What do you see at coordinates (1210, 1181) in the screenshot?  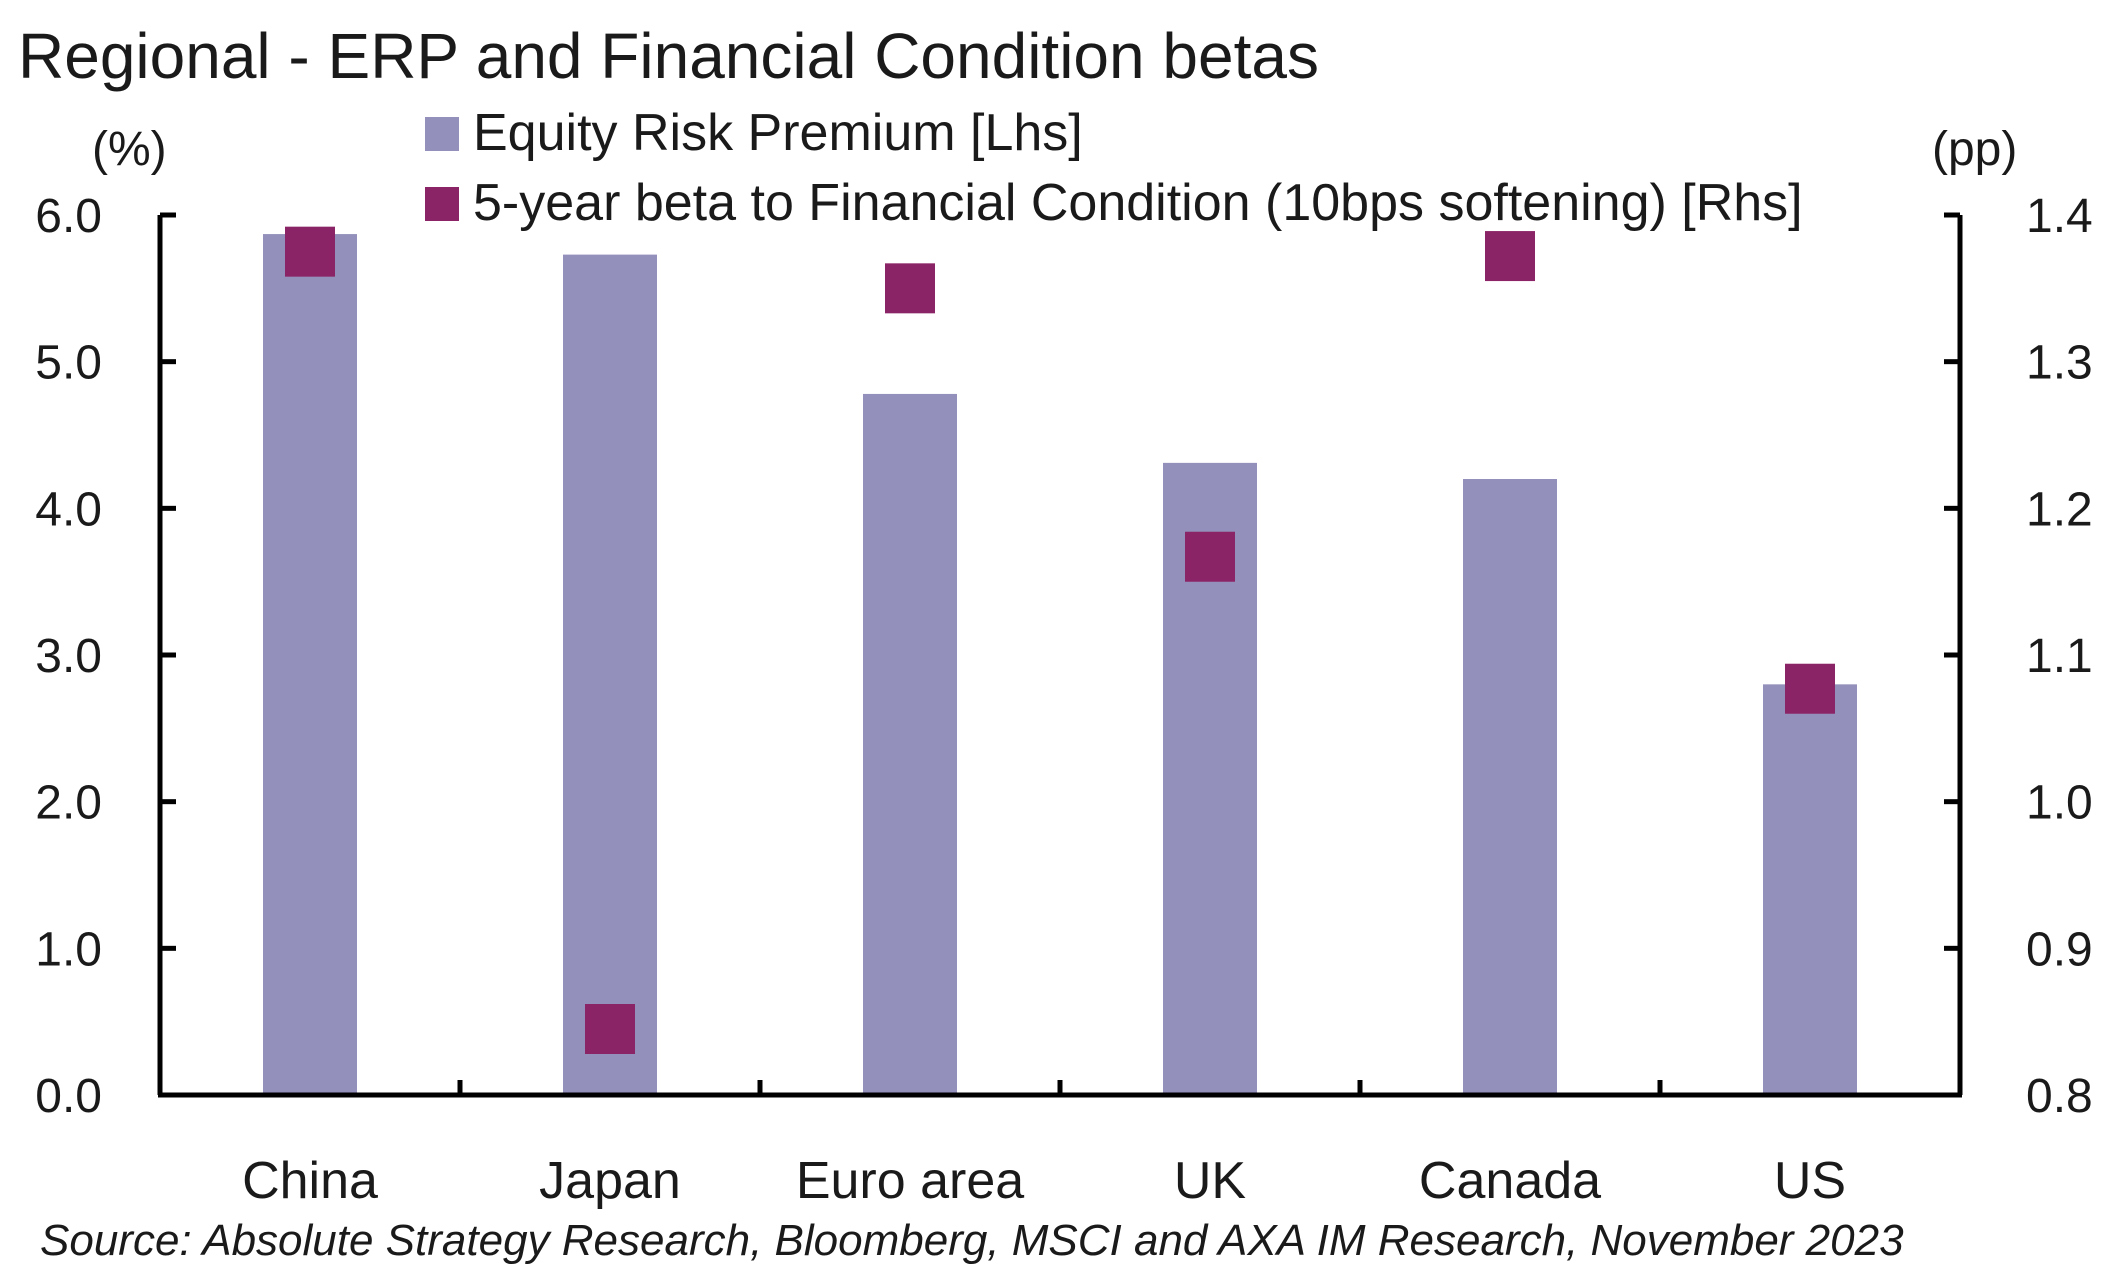 I see `category-label: UK` at bounding box center [1210, 1181].